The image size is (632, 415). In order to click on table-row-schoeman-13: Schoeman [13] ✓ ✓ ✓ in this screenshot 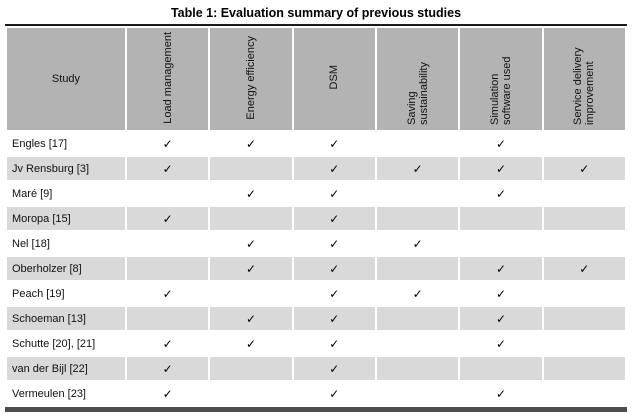, I will do `click(316, 318)`.